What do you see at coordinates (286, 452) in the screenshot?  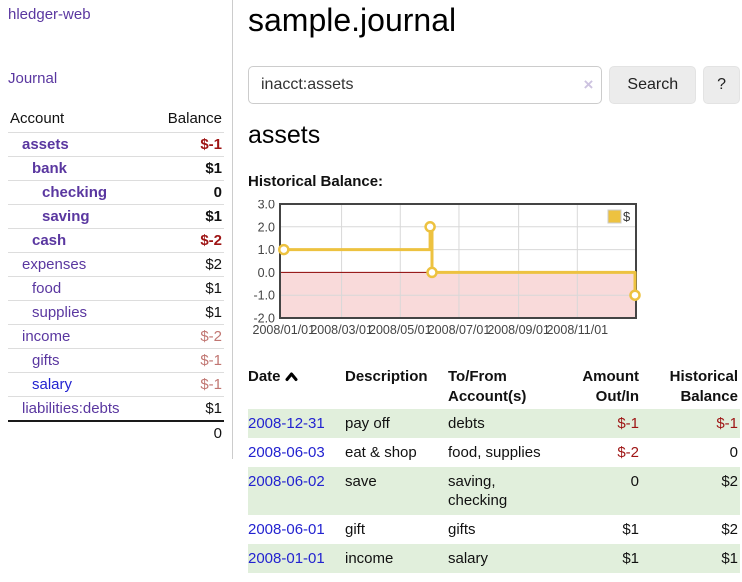 I see `transaction-date-link: 2008-06-03` at bounding box center [286, 452].